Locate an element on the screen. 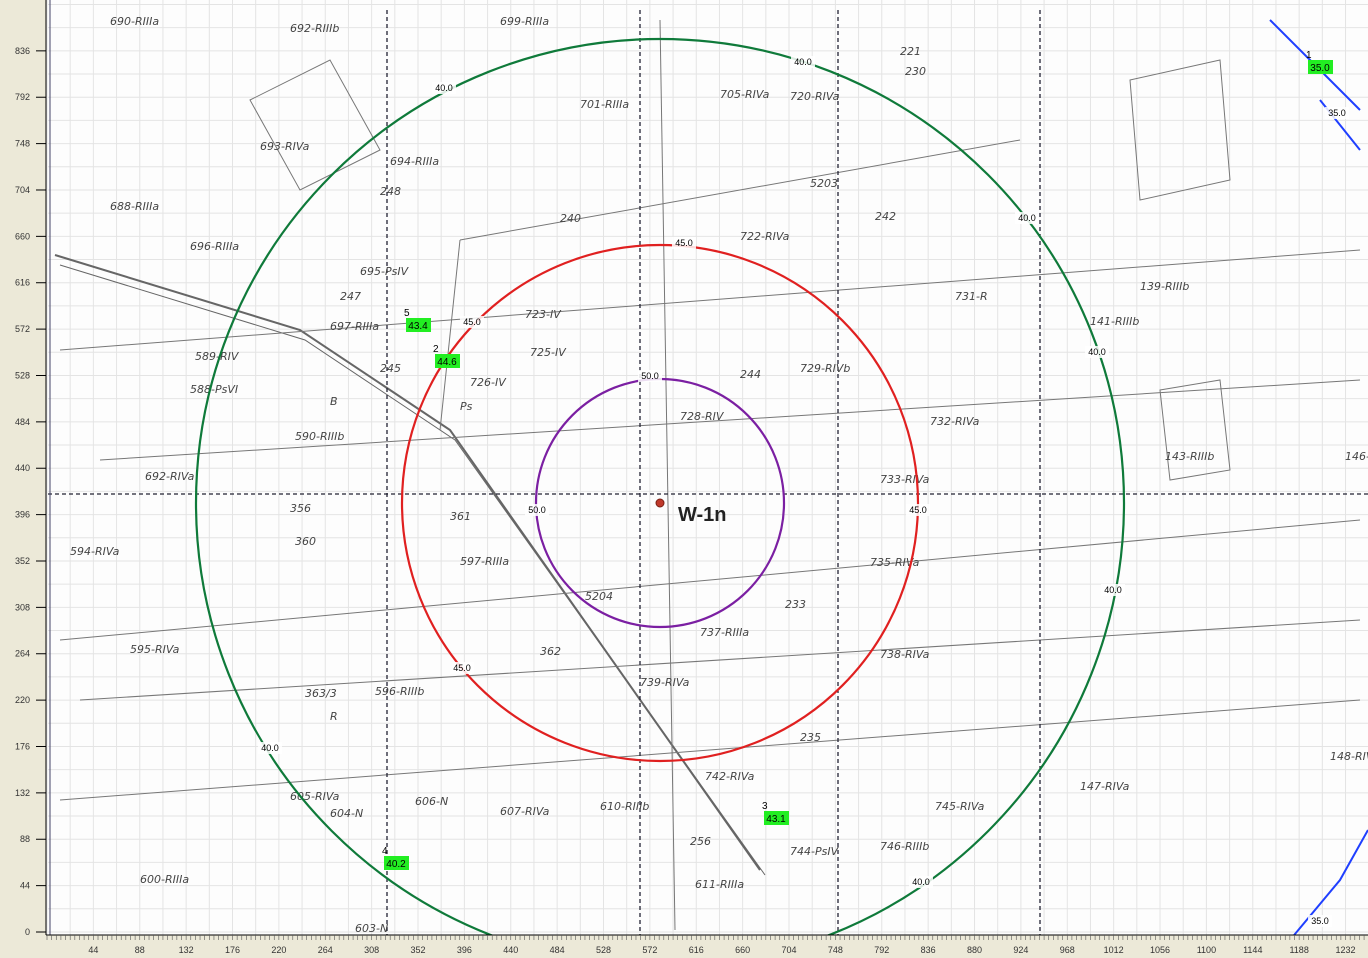 This screenshot has width=1368, height=958. parcel-label: 742-RIVa is located at coordinates (730, 776).